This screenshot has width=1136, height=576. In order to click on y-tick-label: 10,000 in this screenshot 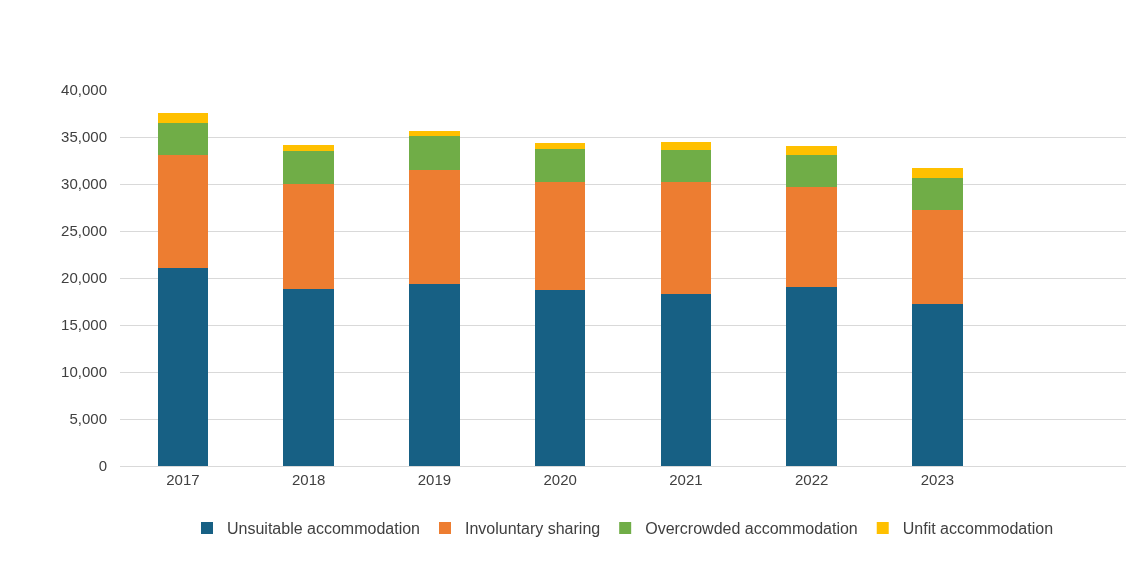, I will do `click(84, 372)`.